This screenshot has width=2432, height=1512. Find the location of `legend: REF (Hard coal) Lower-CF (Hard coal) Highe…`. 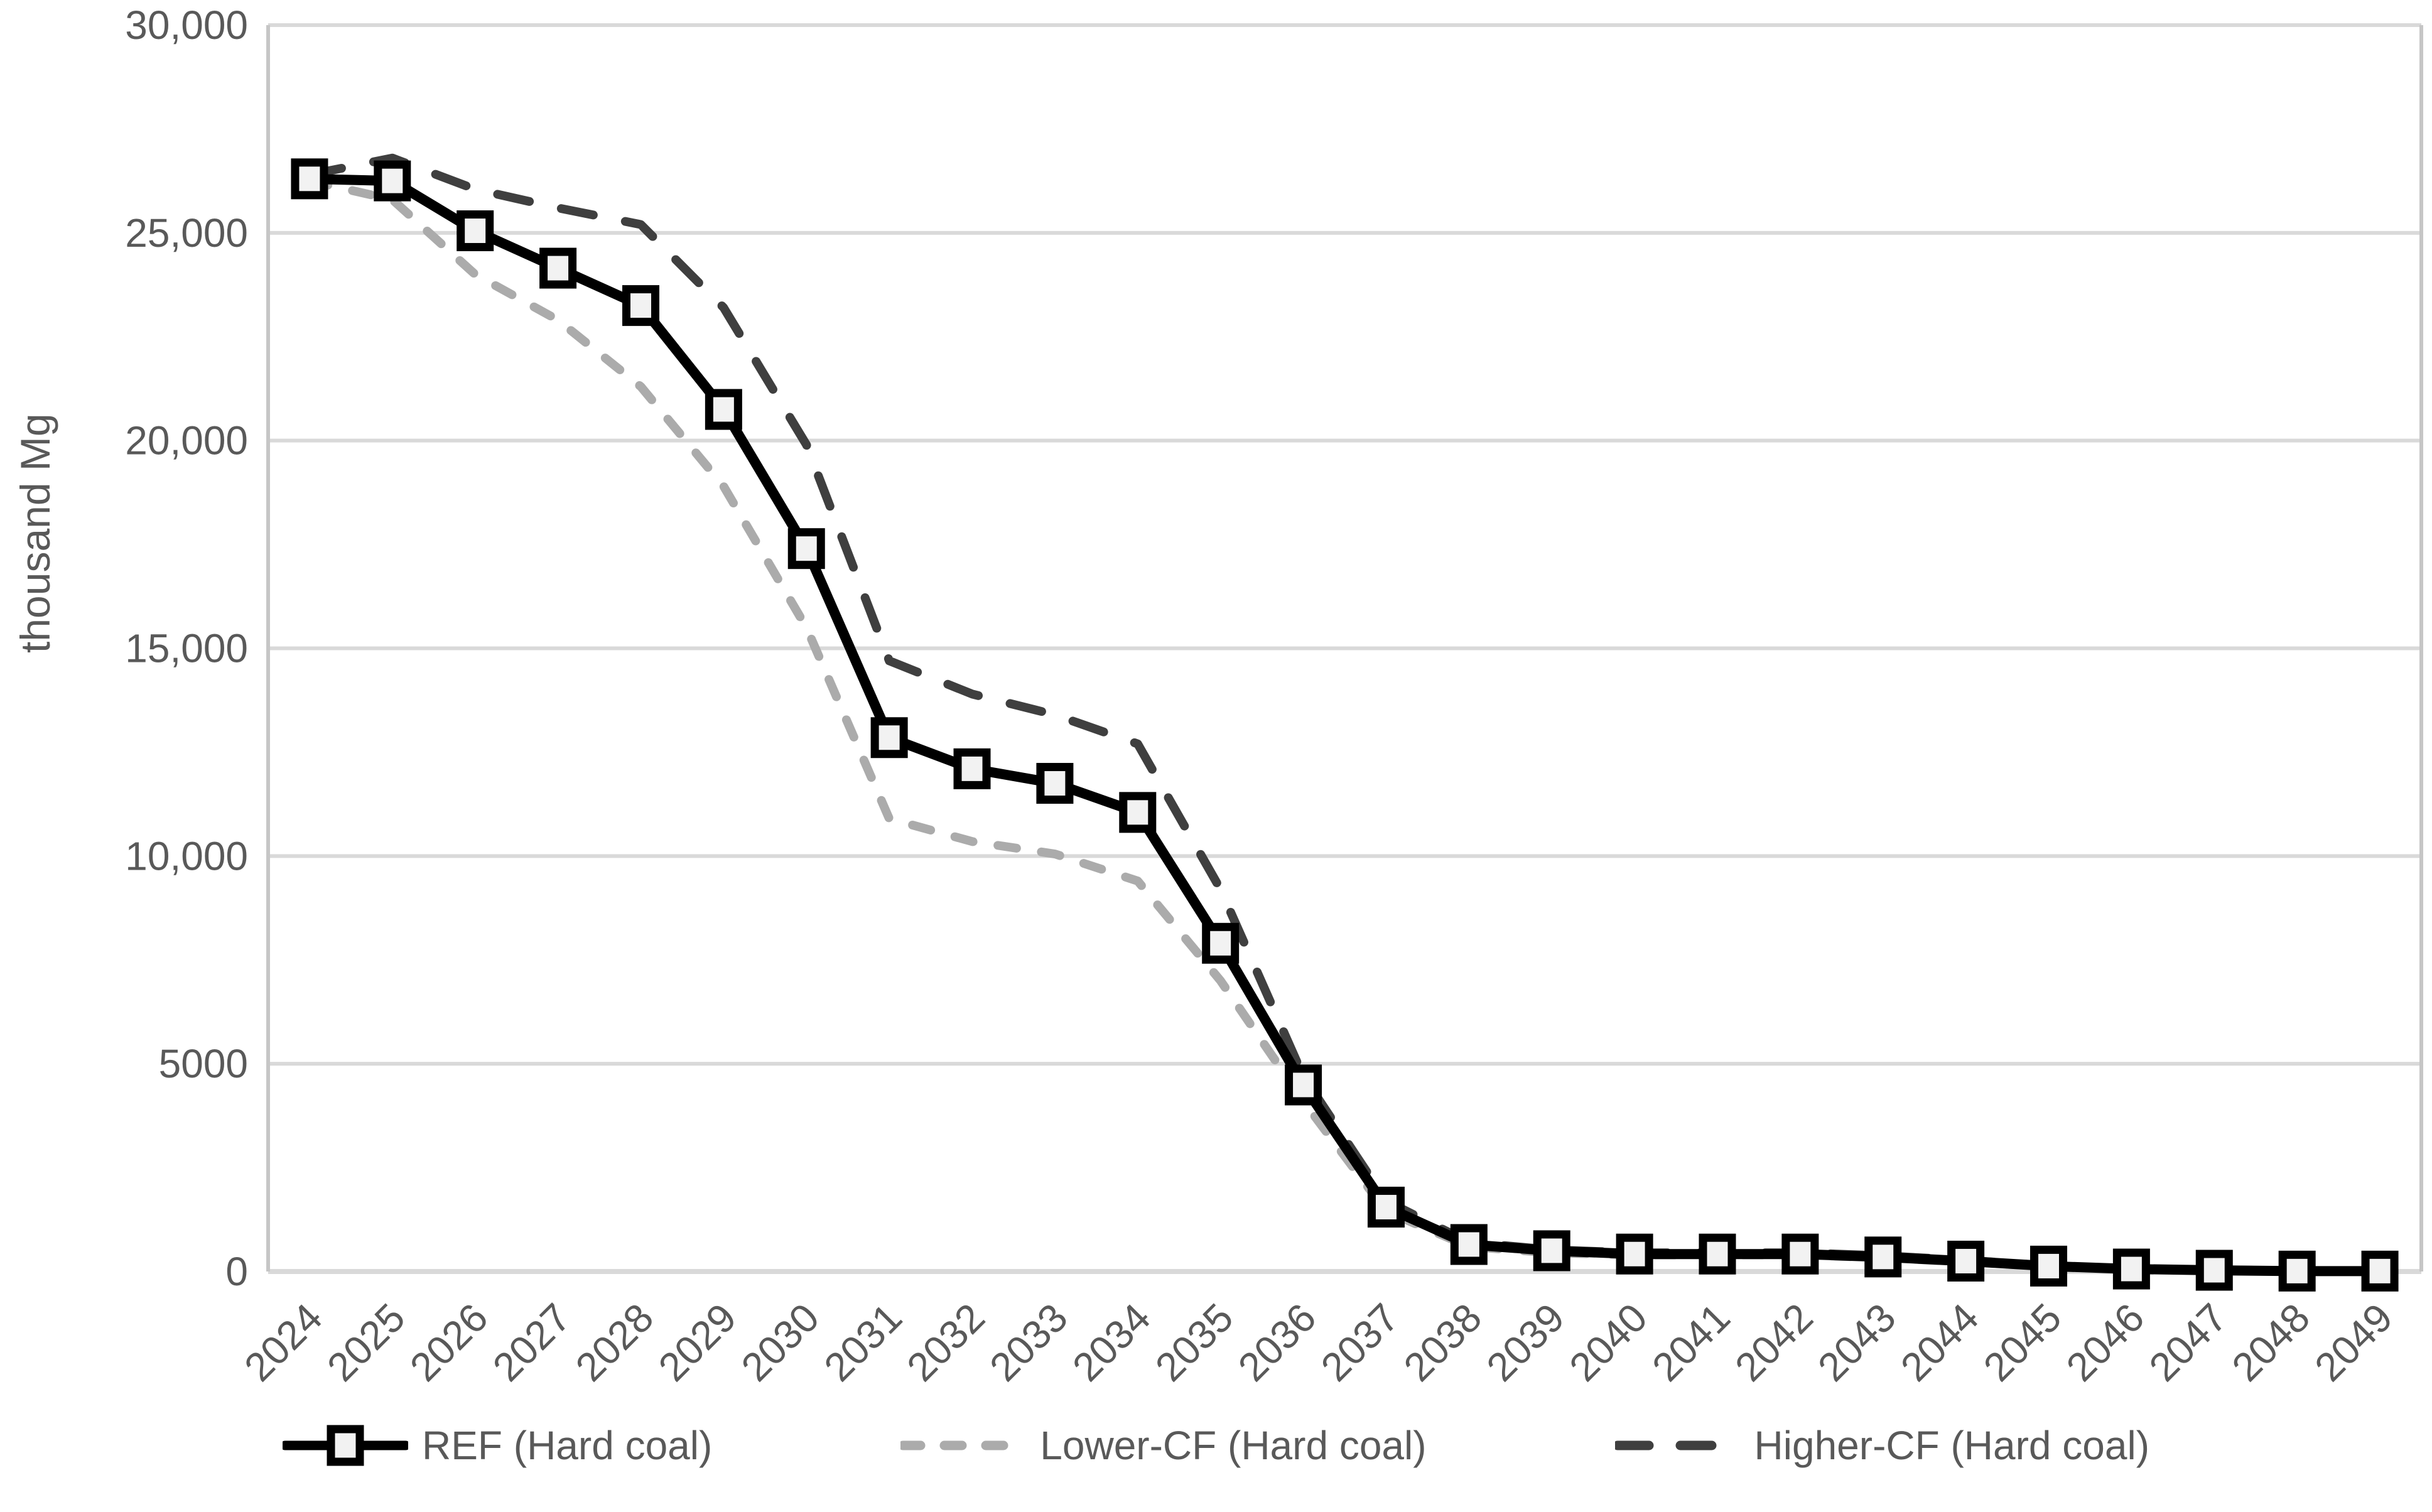

legend: REF (Hard coal) Lower-CF (Hard coal) Highe… is located at coordinates (1216, 1445).